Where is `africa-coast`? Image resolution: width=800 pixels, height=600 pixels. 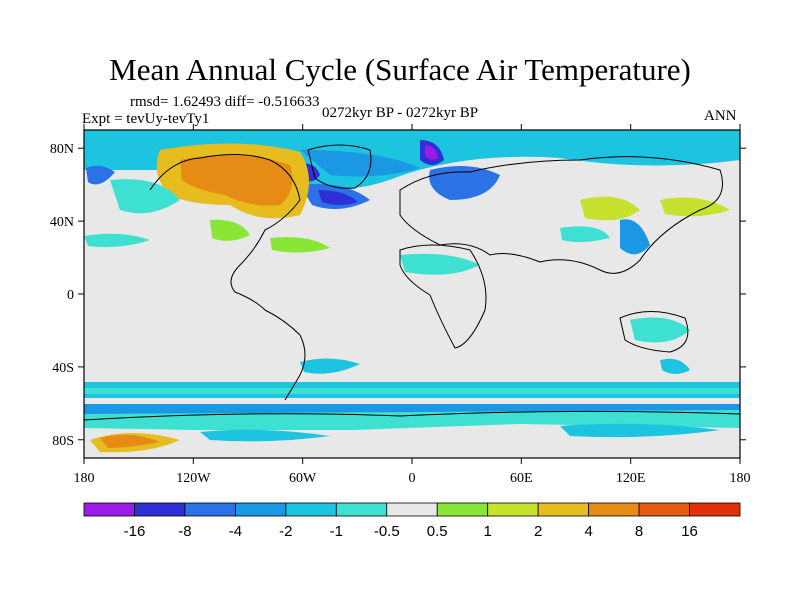 africa-coast is located at coordinates (443, 296).